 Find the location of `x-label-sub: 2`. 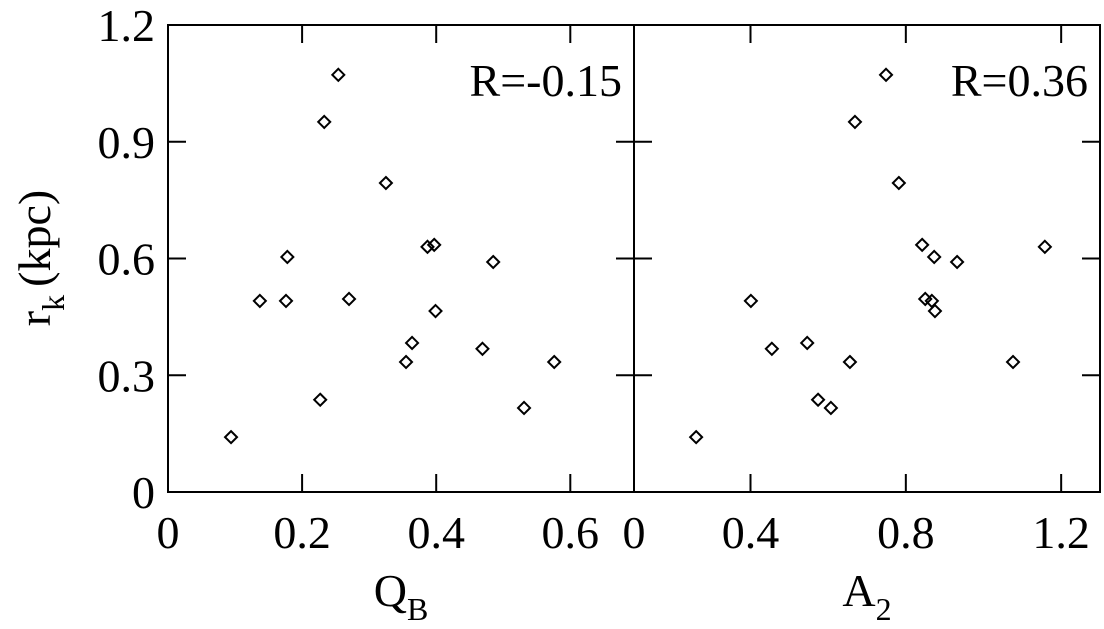

x-label-sub: 2 is located at coordinates (884, 609).